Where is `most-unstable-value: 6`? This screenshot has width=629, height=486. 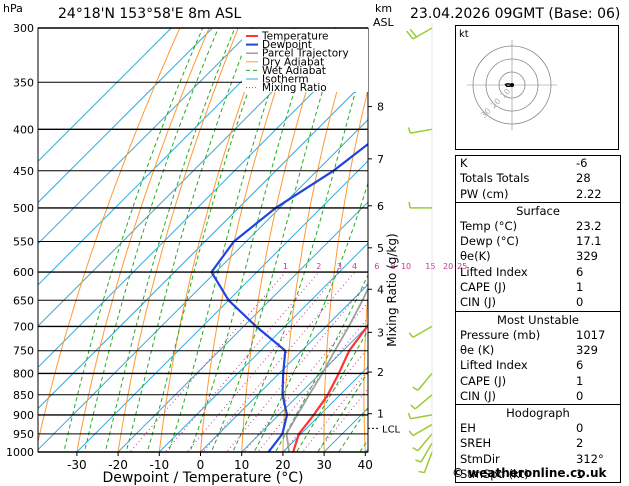
most-unstable-value: 6 is located at coordinates (580, 365).